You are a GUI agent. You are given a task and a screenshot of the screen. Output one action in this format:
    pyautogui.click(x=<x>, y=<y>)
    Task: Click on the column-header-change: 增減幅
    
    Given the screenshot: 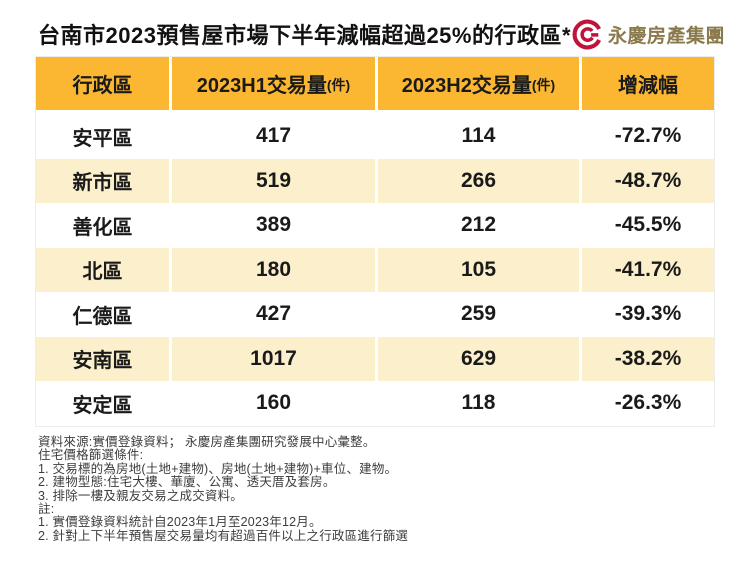 What is the action you would take?
    pyautogui.click(x=648, y=86)
    